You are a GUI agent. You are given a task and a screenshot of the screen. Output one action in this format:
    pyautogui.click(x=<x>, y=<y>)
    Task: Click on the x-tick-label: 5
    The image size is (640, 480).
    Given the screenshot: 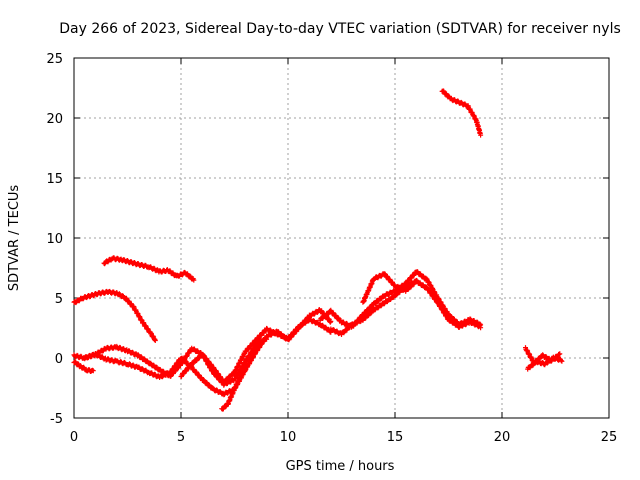 What is the action you would take?
    pyautogui.click(x=181, y=437)
    